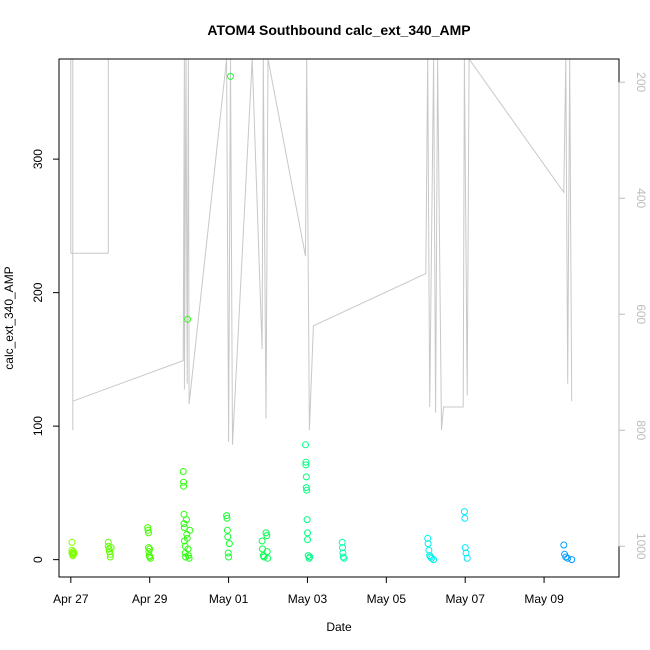  What do you see at coordinates (38, 292) in the screenshot?
I see `y-tick-label: 200` at bounding box center [38, 292].